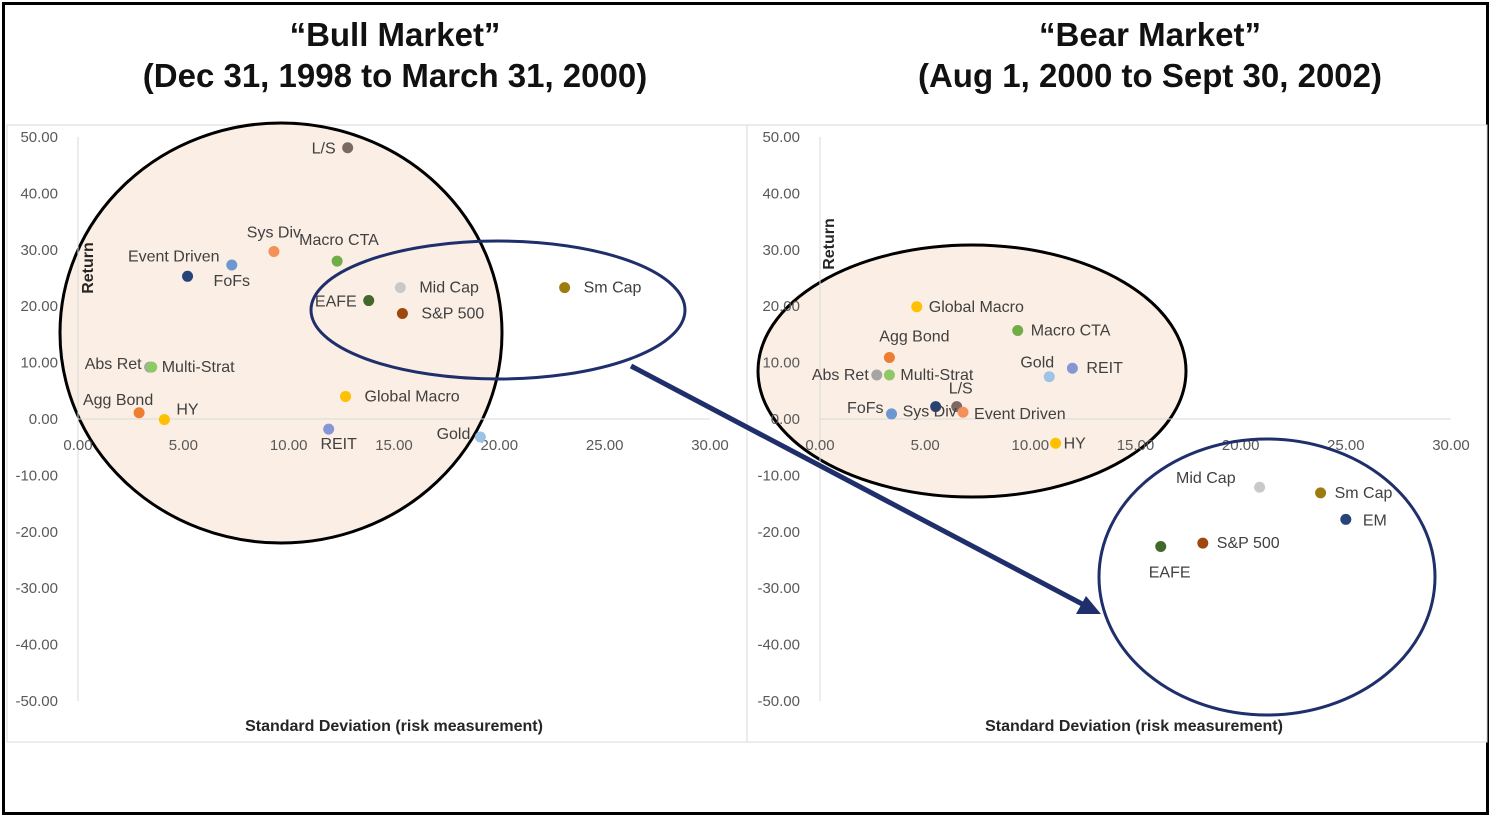 The height and width of the screenshot is (821, 1495). I want to click on bull-x-axis-title: Standard Deviation (risk measurement), so click(394, 726).